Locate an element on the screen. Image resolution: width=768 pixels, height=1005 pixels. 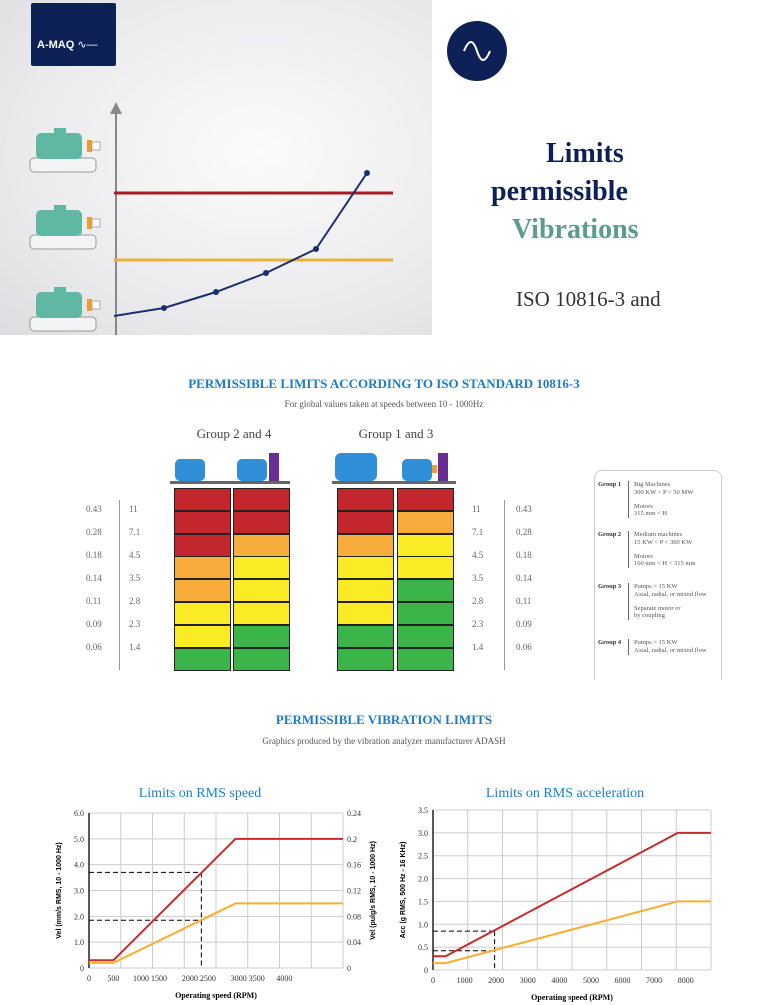
title-line-2: permissible is located at coordinates (559, 191).